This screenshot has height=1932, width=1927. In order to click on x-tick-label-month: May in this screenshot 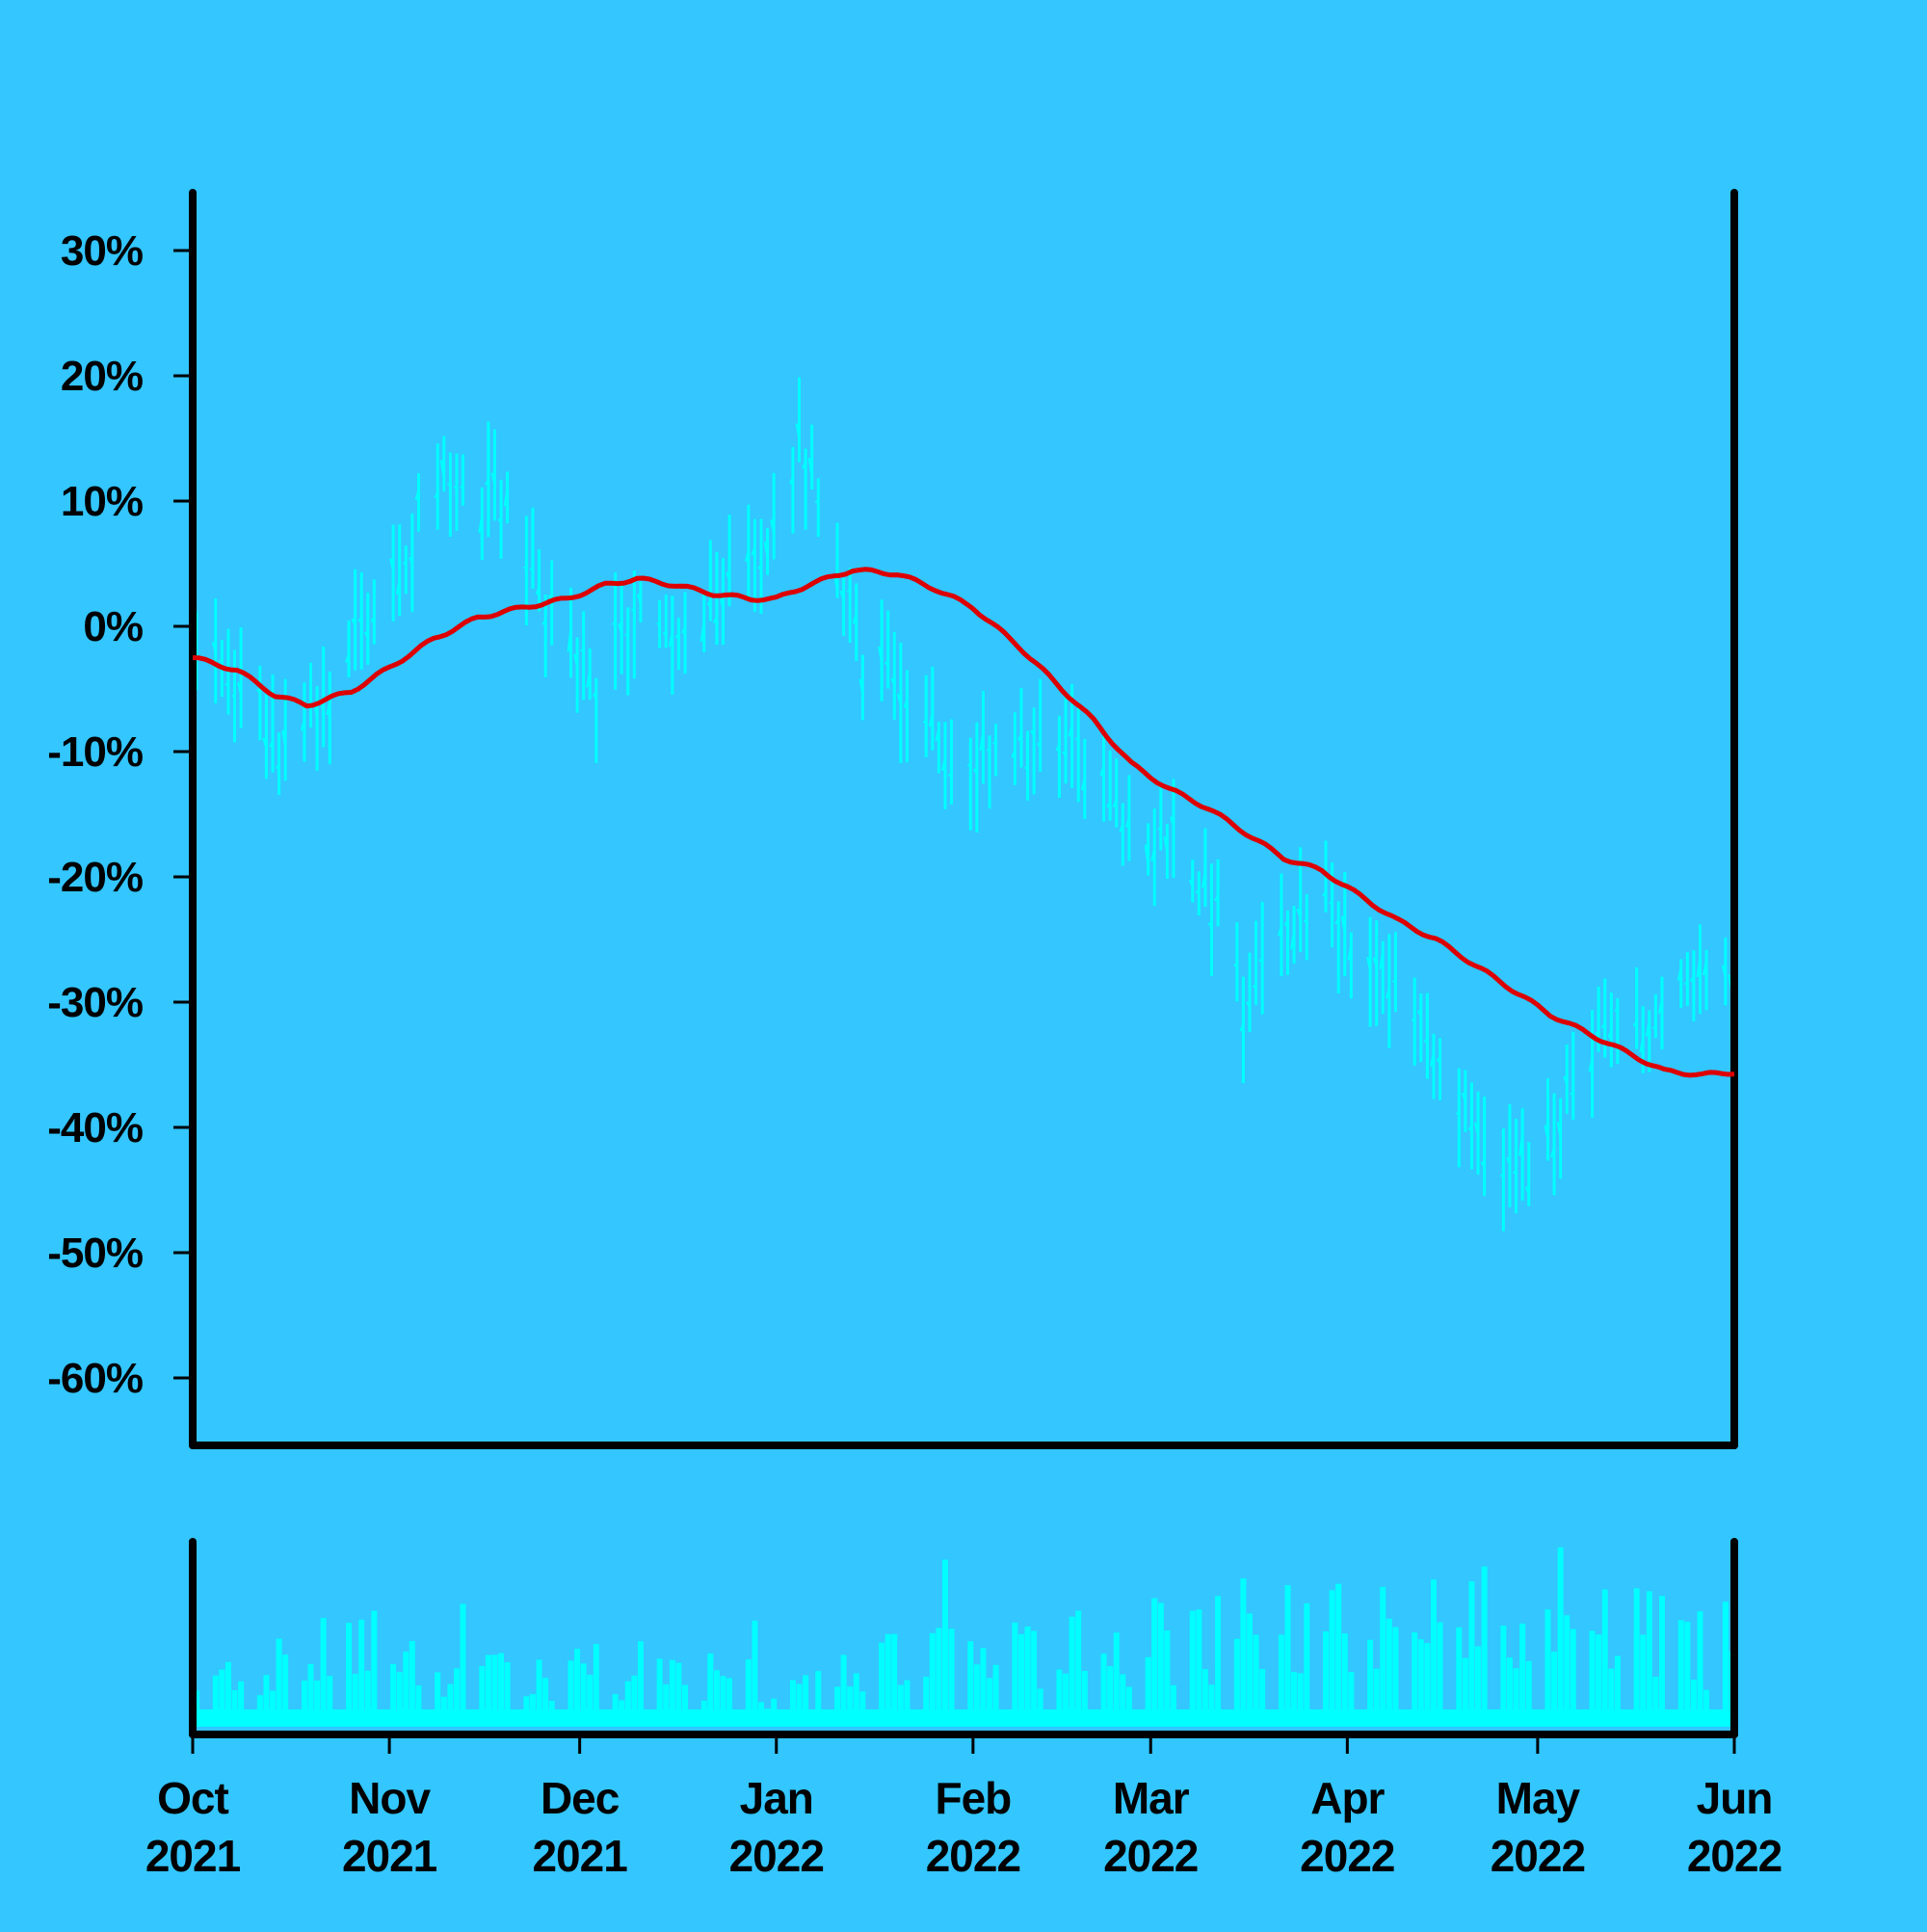, I will do `click(1538, 1798)`.